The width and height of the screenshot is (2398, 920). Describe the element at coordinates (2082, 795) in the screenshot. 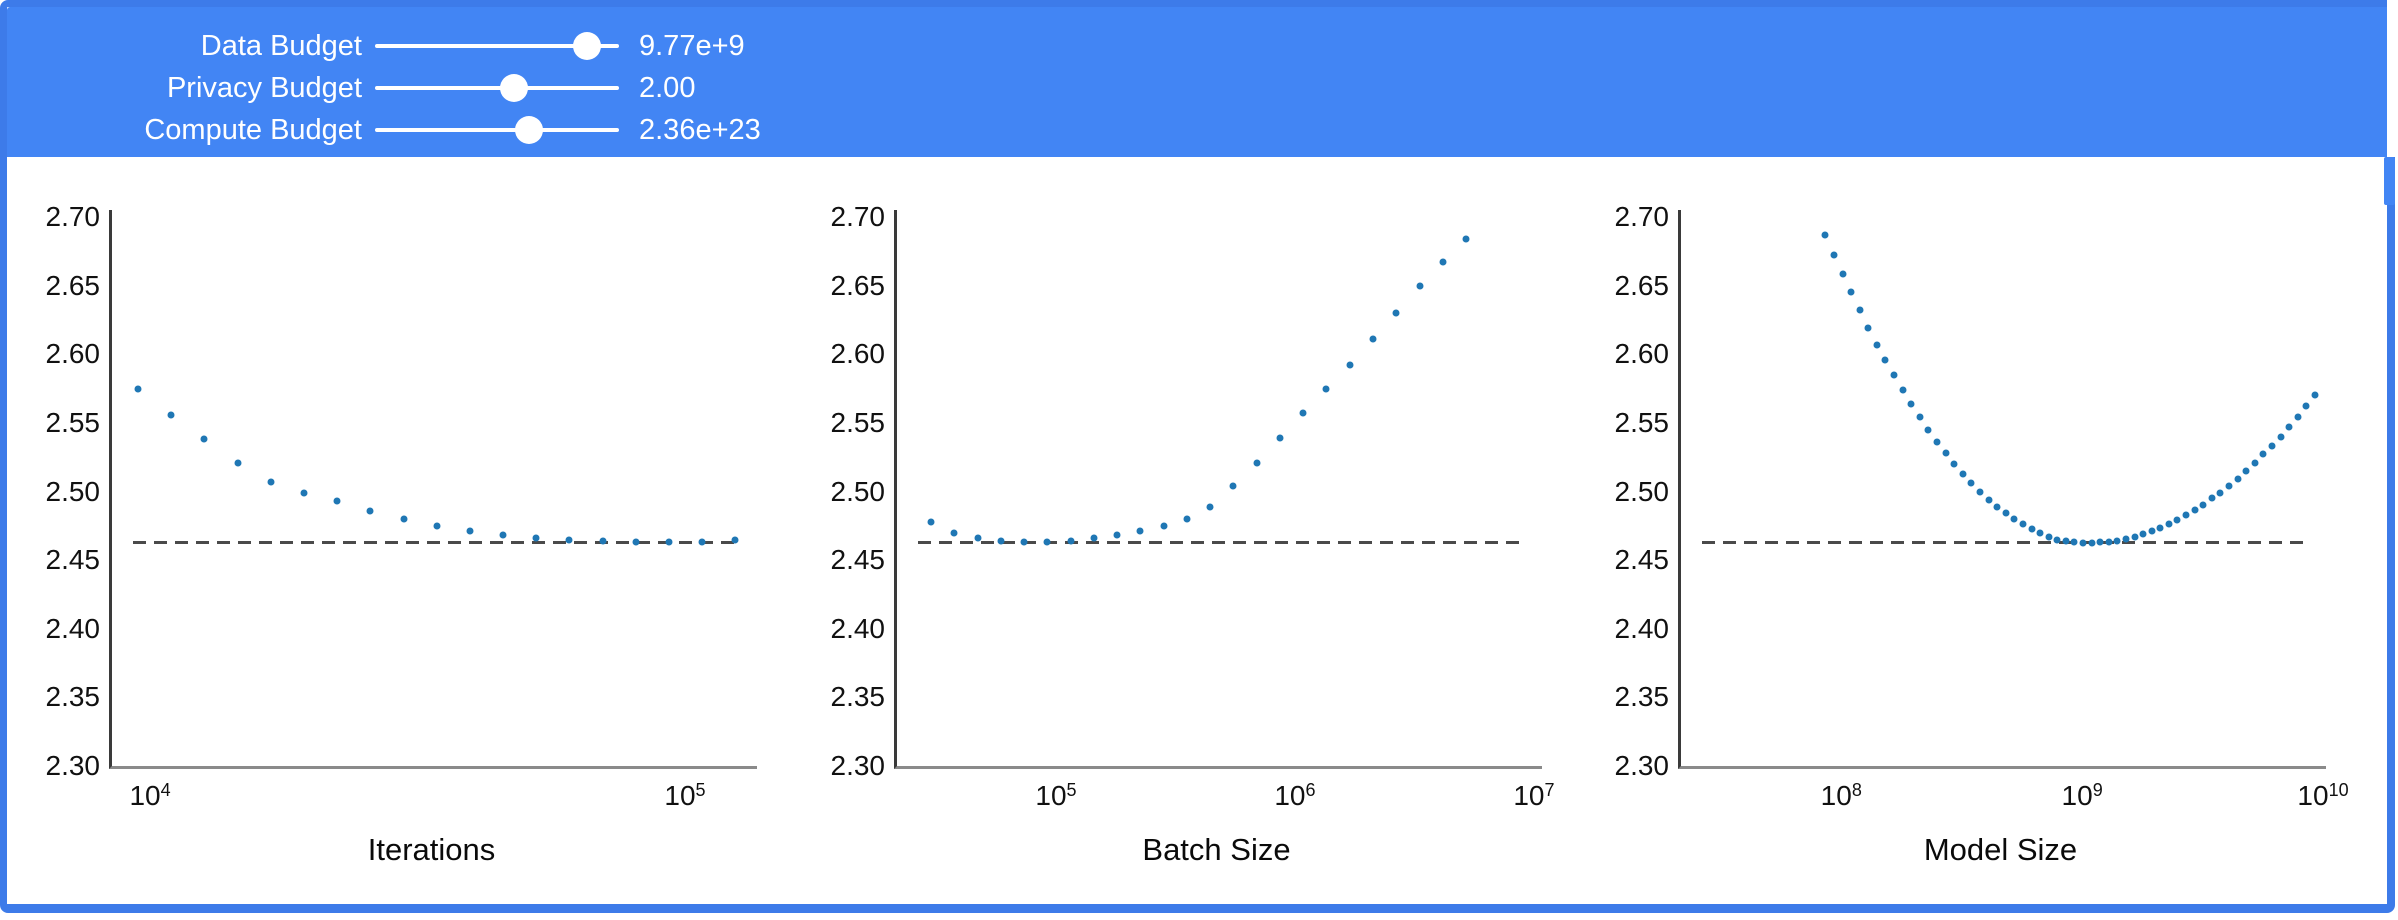

I see `x-tick-label: 109` at that location.